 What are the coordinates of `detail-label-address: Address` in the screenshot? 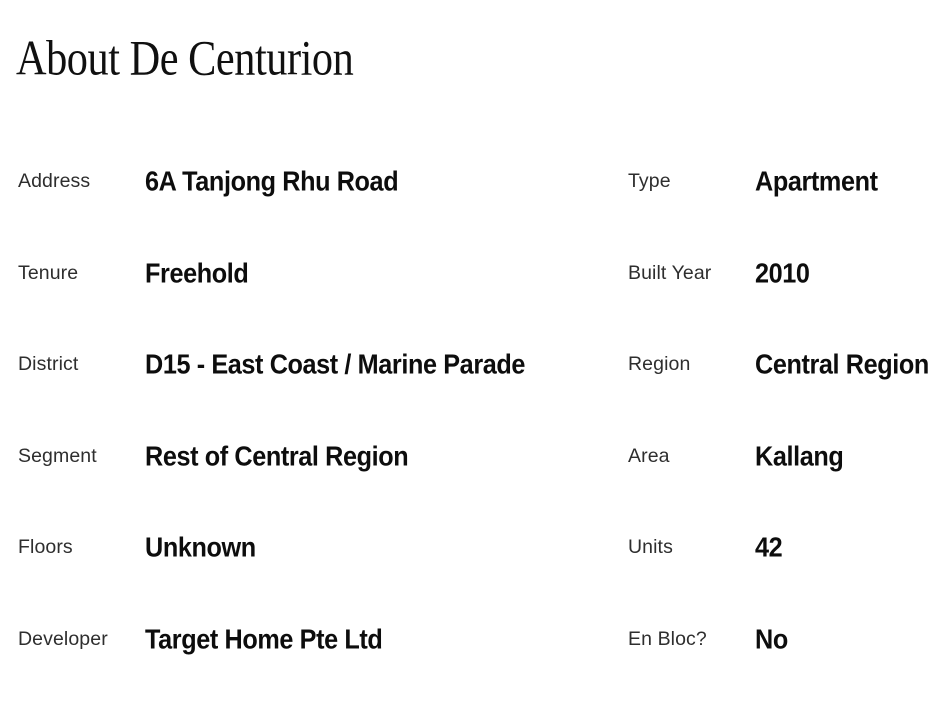 It's located at (54, 181).